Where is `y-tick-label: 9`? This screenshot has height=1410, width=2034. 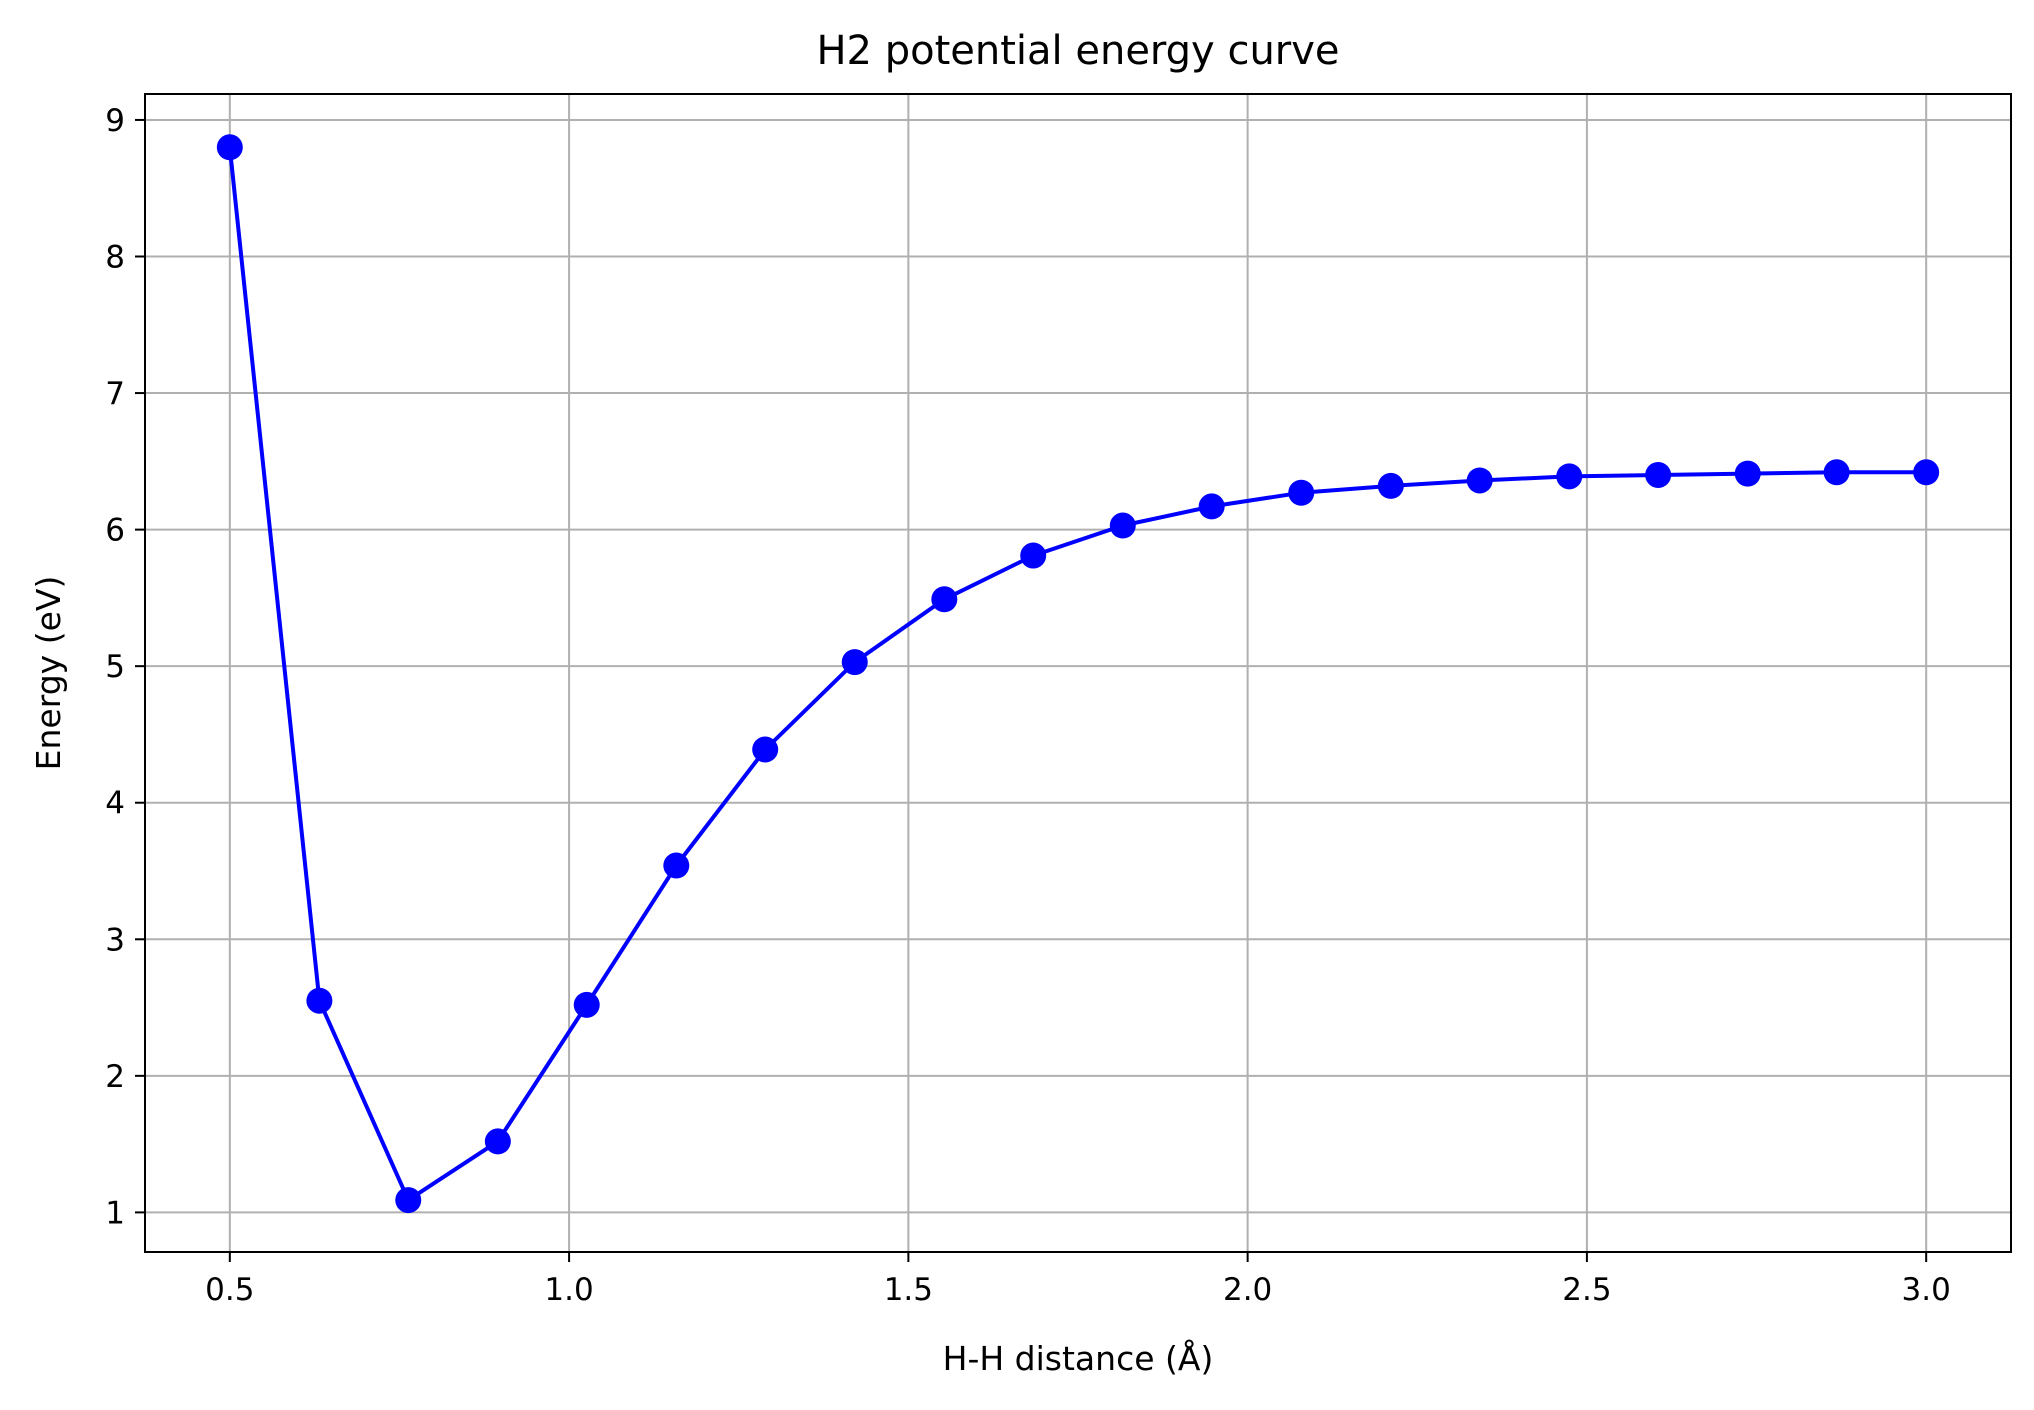
y-tick-label: 9 is located at coordinates (115, 121).